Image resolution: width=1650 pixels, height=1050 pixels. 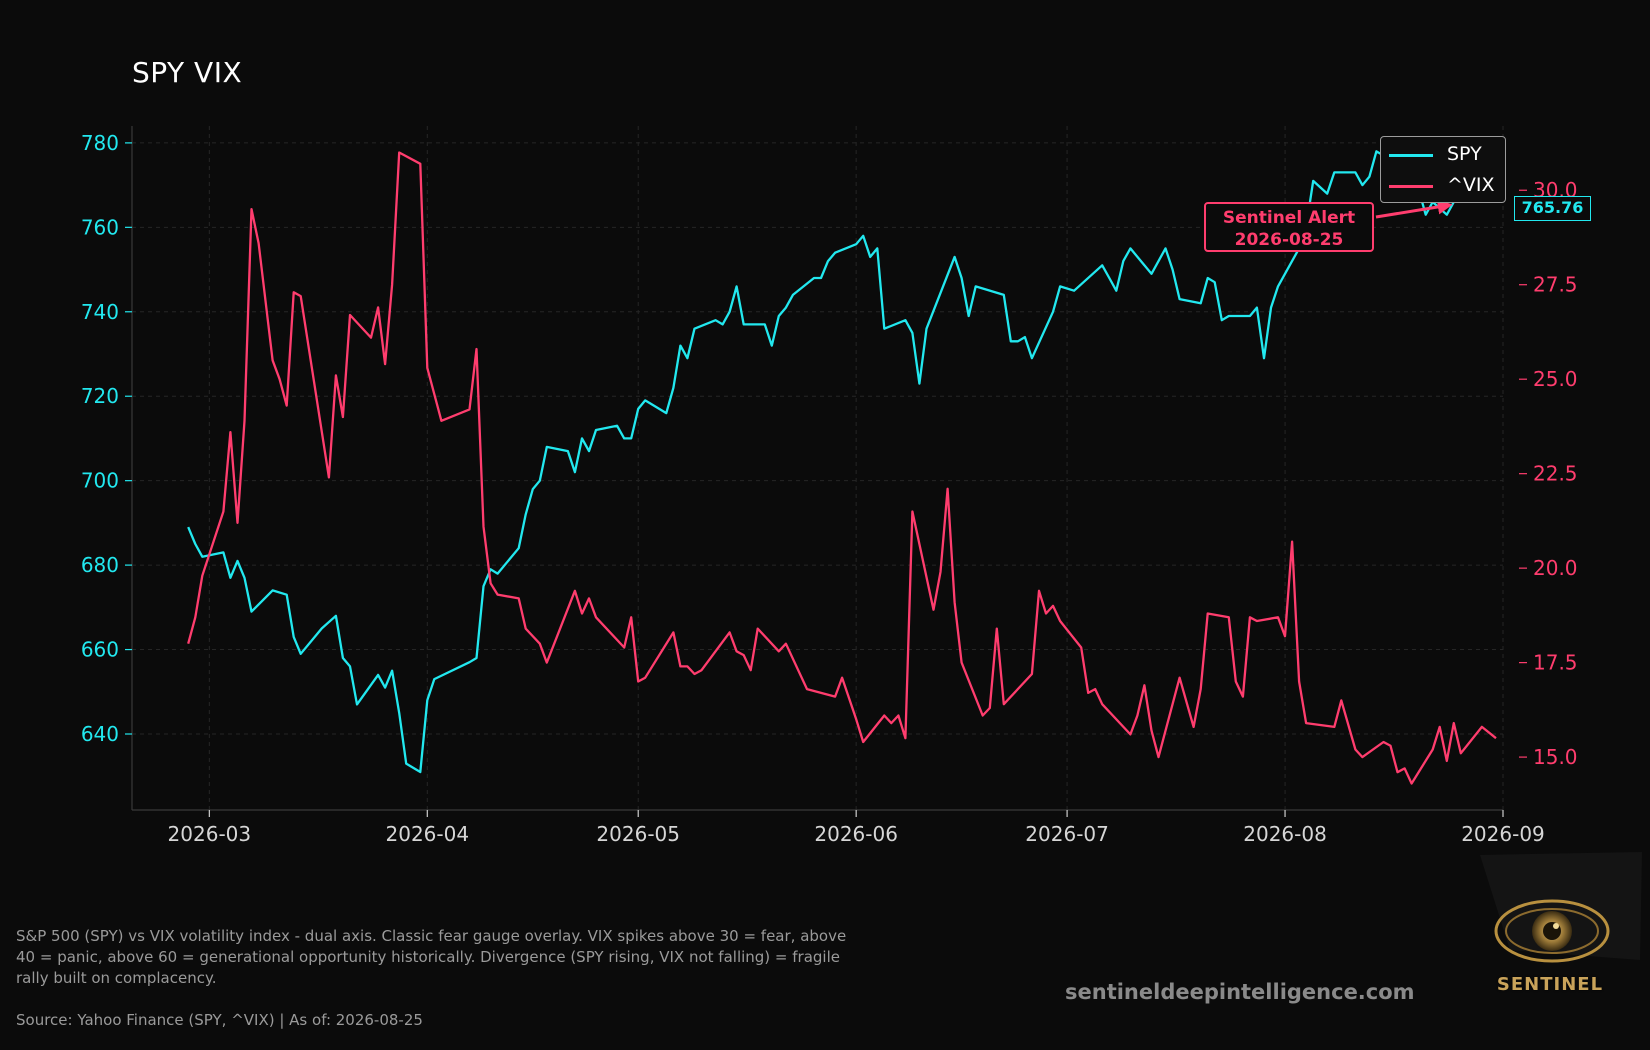 I want to click on y-left-tick-label: 640, so click(x=100, y=734).